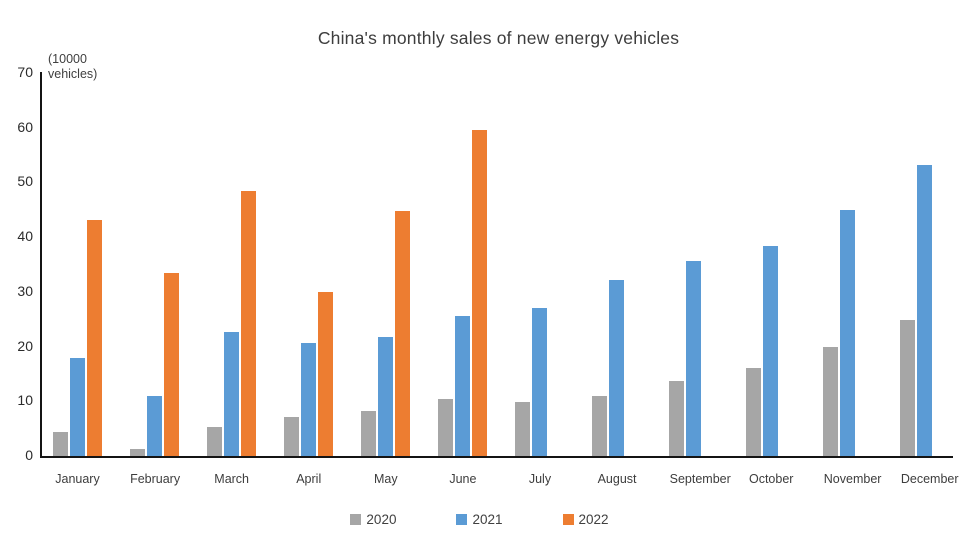 This screenshot has height=546, width=959. What do you see at coordinates (154, 264) in the screenshot?
I see `bar-group-february` at bounding box center [154, 264].